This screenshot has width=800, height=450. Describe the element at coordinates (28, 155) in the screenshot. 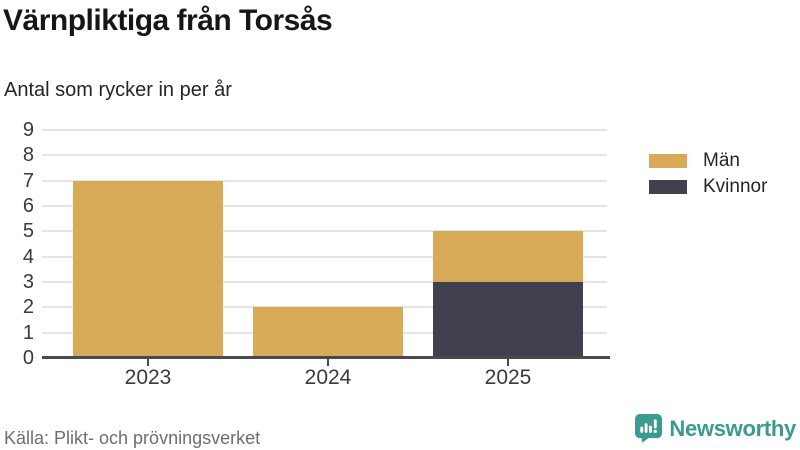

I see `y-tick-label: 8` at that location.